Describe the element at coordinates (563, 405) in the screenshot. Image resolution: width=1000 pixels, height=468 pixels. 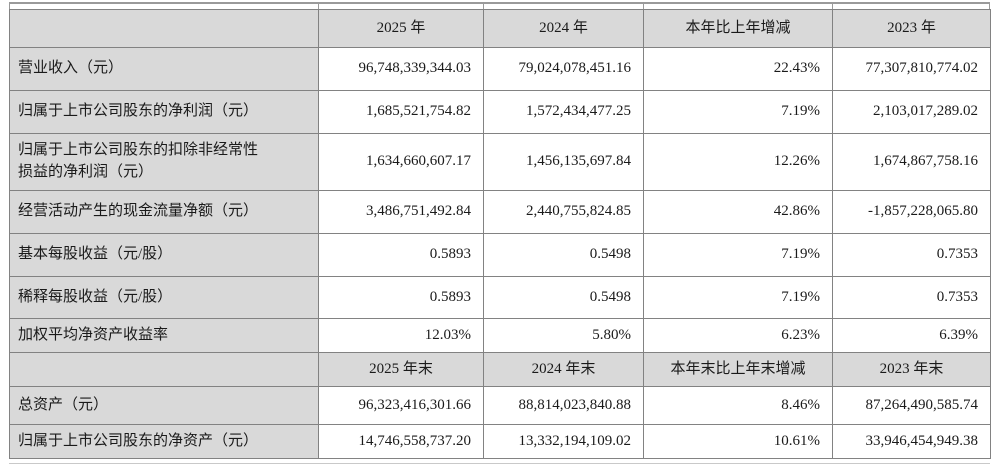
I see `value-2024: 88,814,023,840.88` at that location.